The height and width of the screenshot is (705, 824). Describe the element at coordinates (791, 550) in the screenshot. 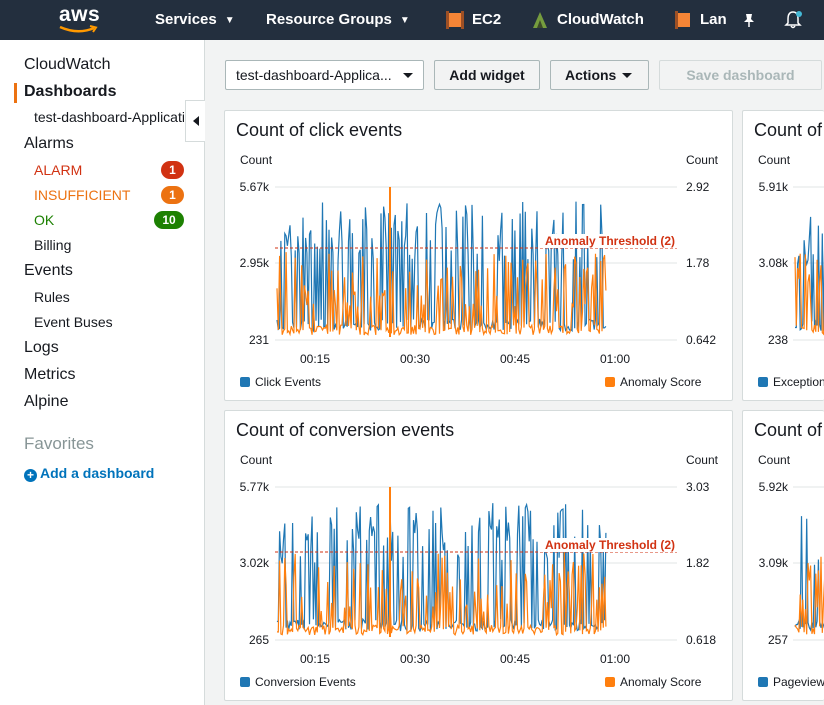

I see `pageview-events-chart: Count 5.92k 3.09k 257` at that location.